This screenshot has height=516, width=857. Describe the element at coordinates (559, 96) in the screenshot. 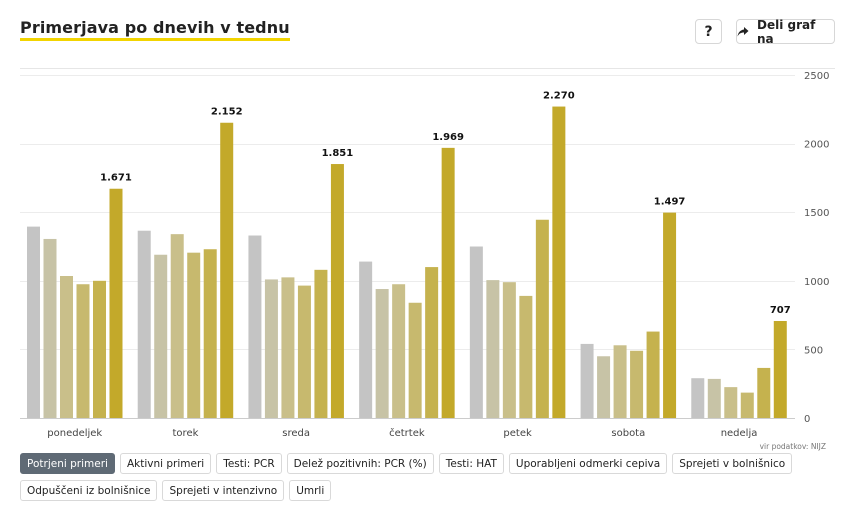

I see `data-label: 2.270` at that location.